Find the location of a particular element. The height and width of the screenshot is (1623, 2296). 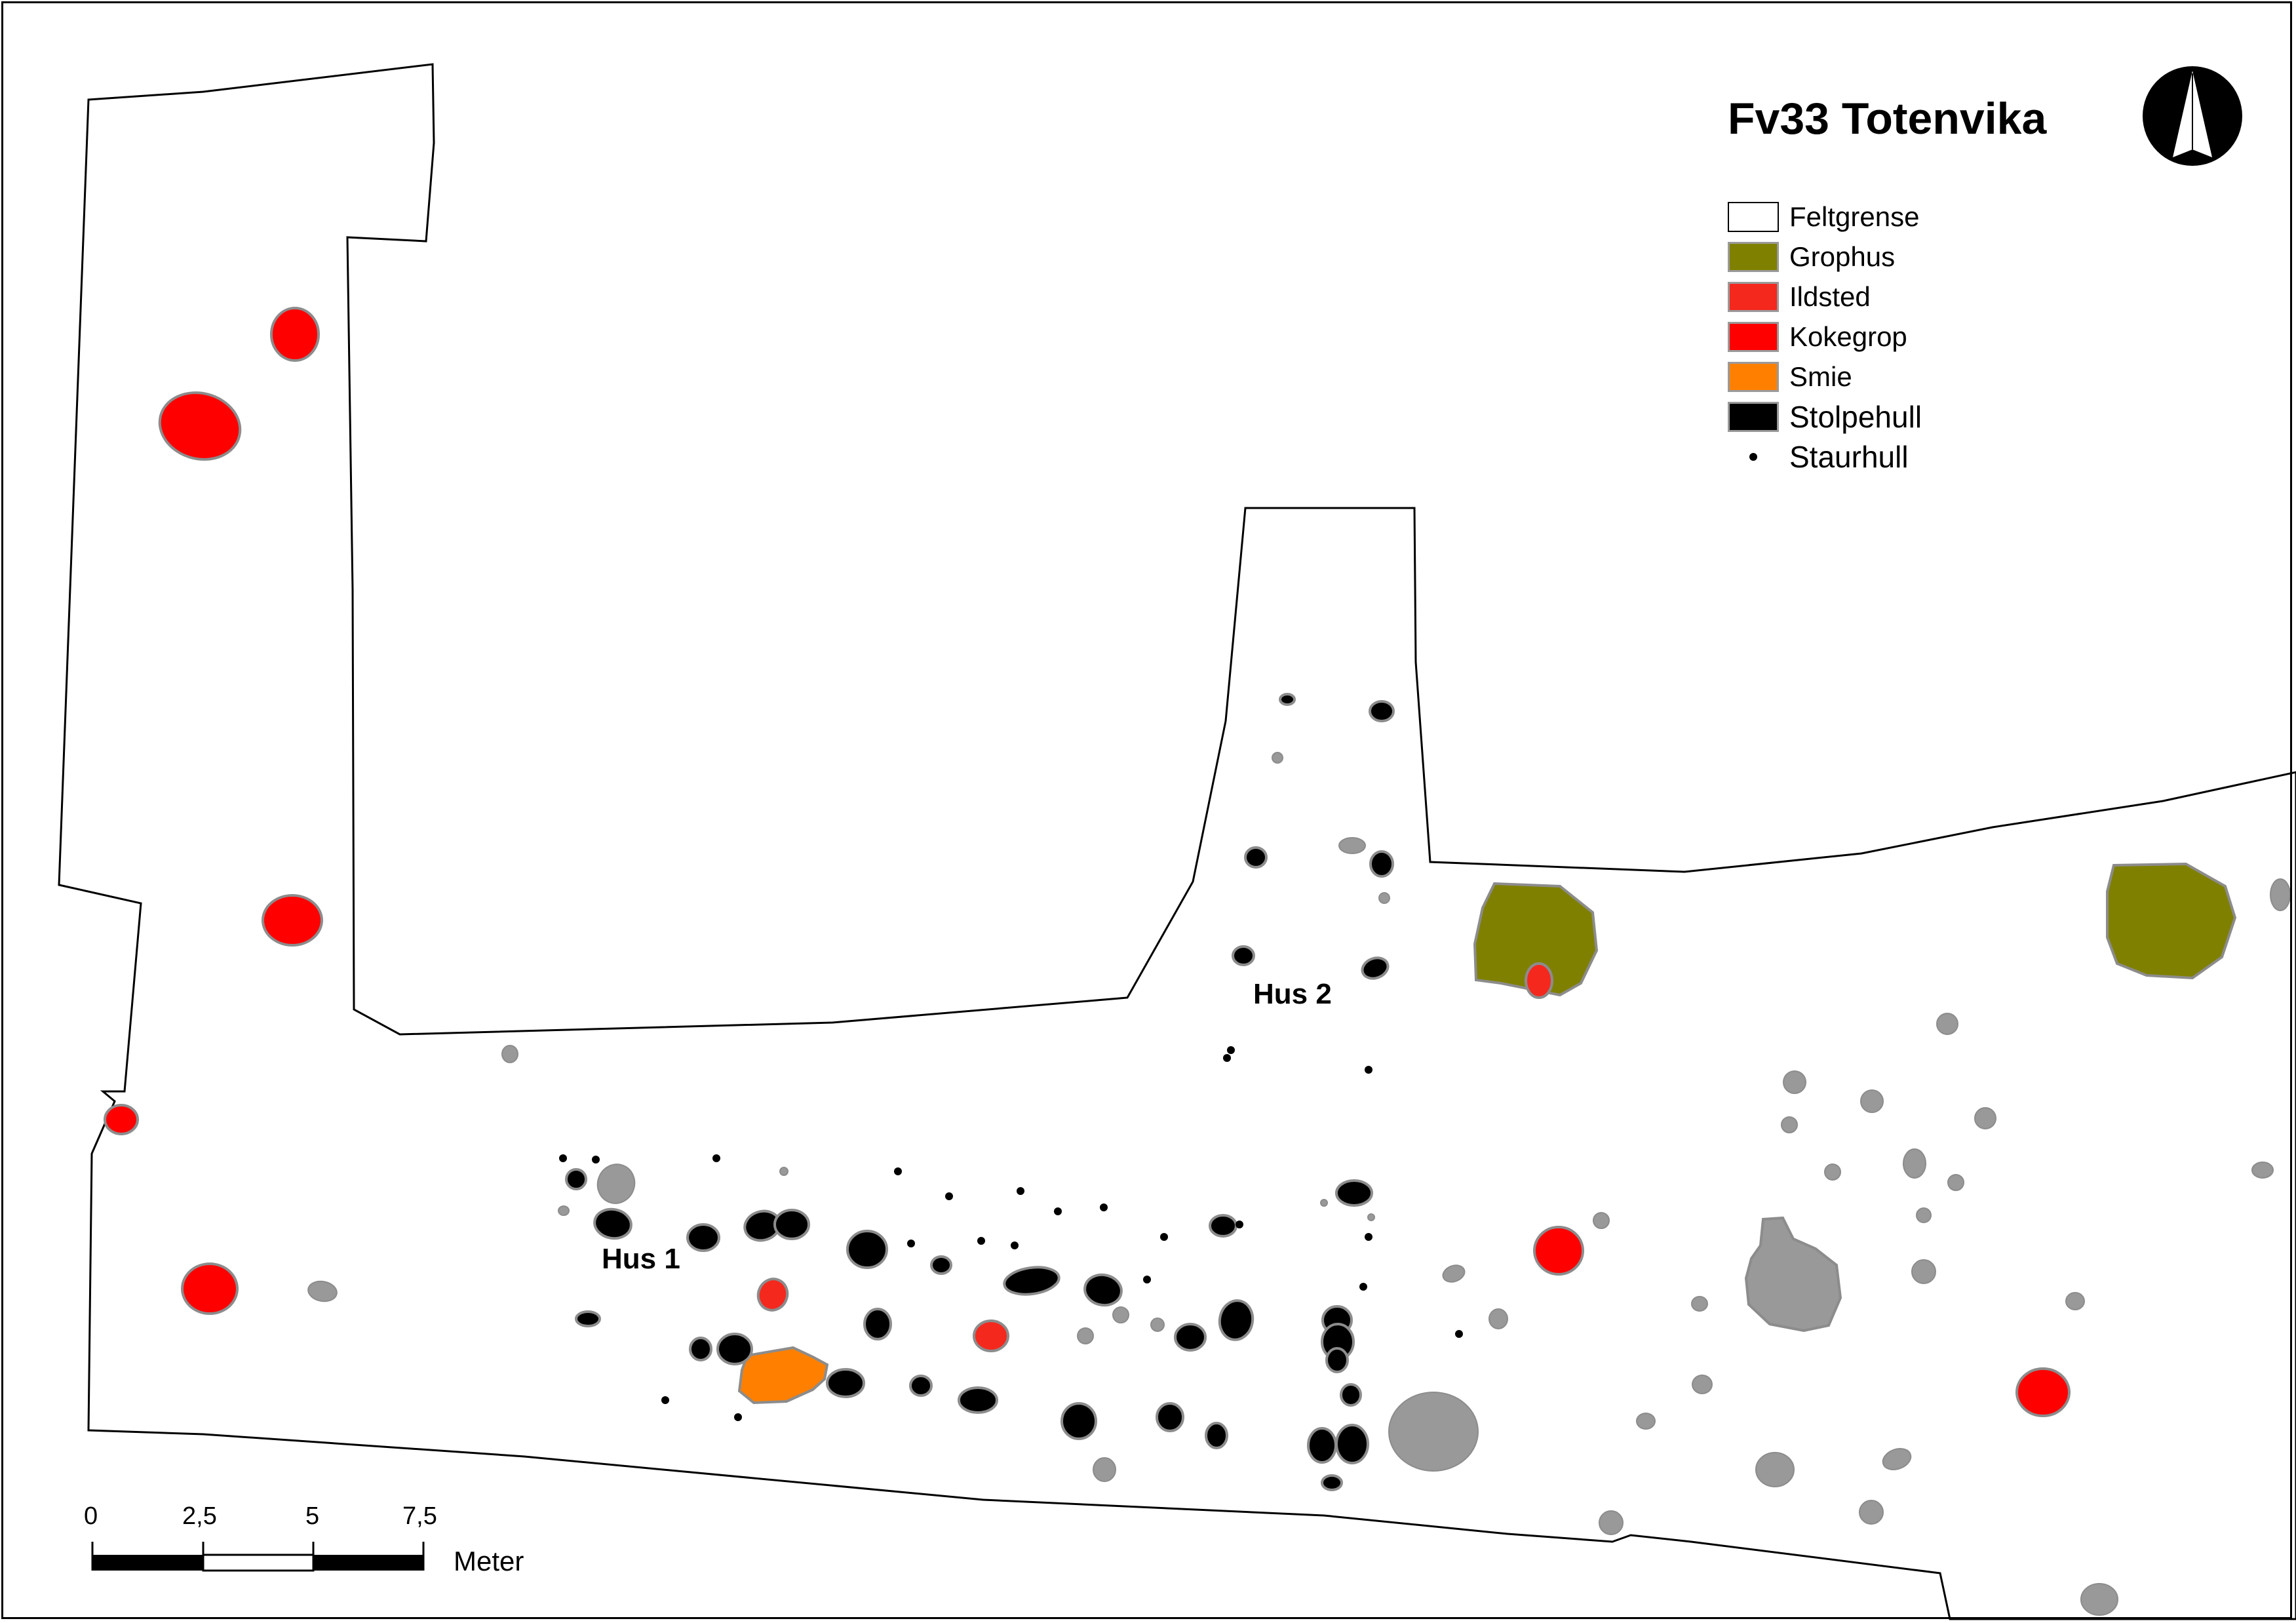

legend-item-ildsted: Ildsted is located at coordinates (1825, 297).